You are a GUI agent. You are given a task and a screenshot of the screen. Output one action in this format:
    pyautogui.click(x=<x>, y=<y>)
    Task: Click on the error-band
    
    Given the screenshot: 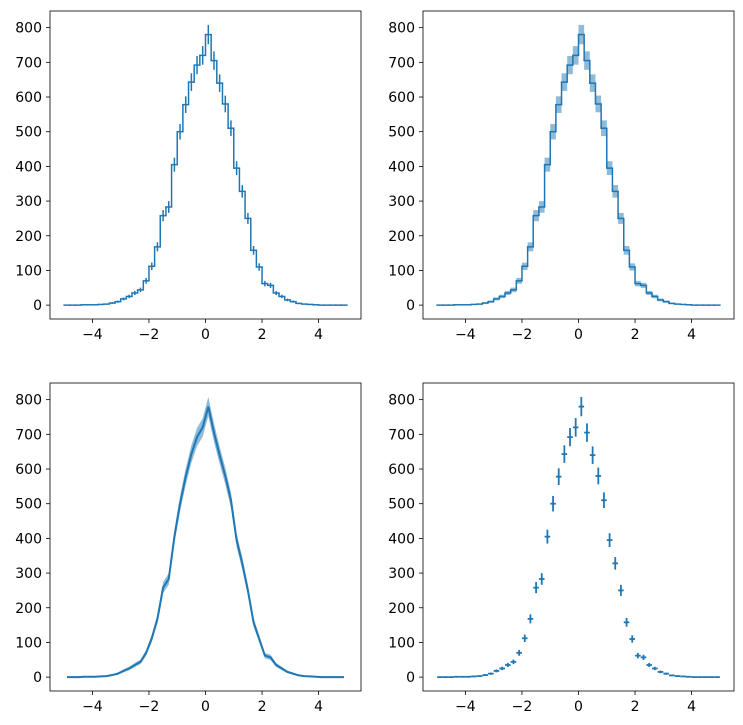 What is the action you would take?
    pyautogui.click(x=205, y=537)
    